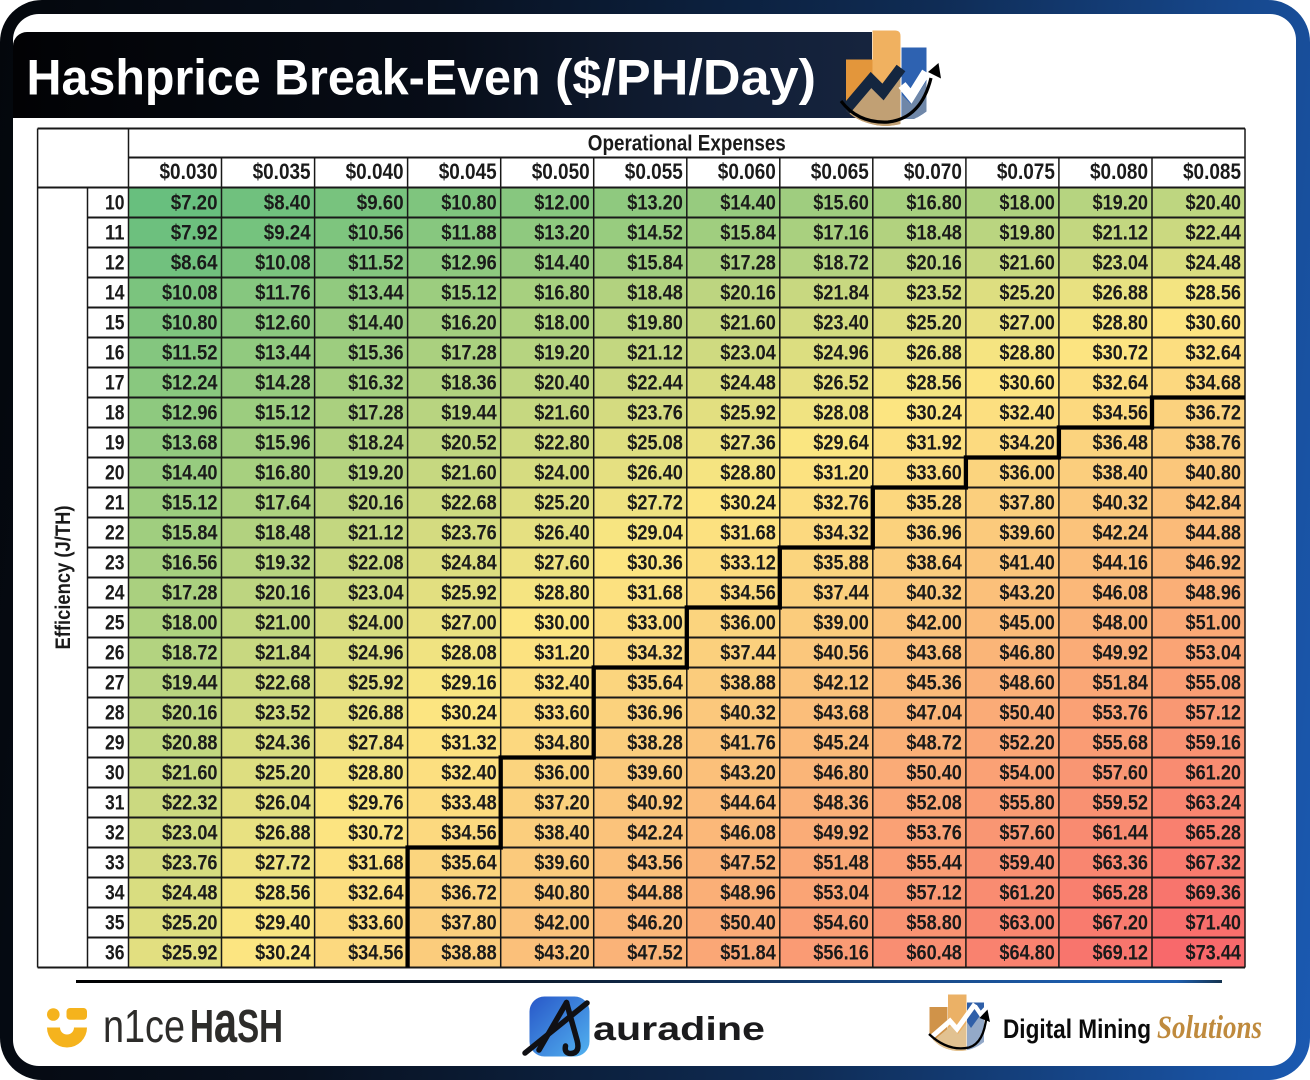  I want to click on svg-text: $18.00, so click(1027, 203).